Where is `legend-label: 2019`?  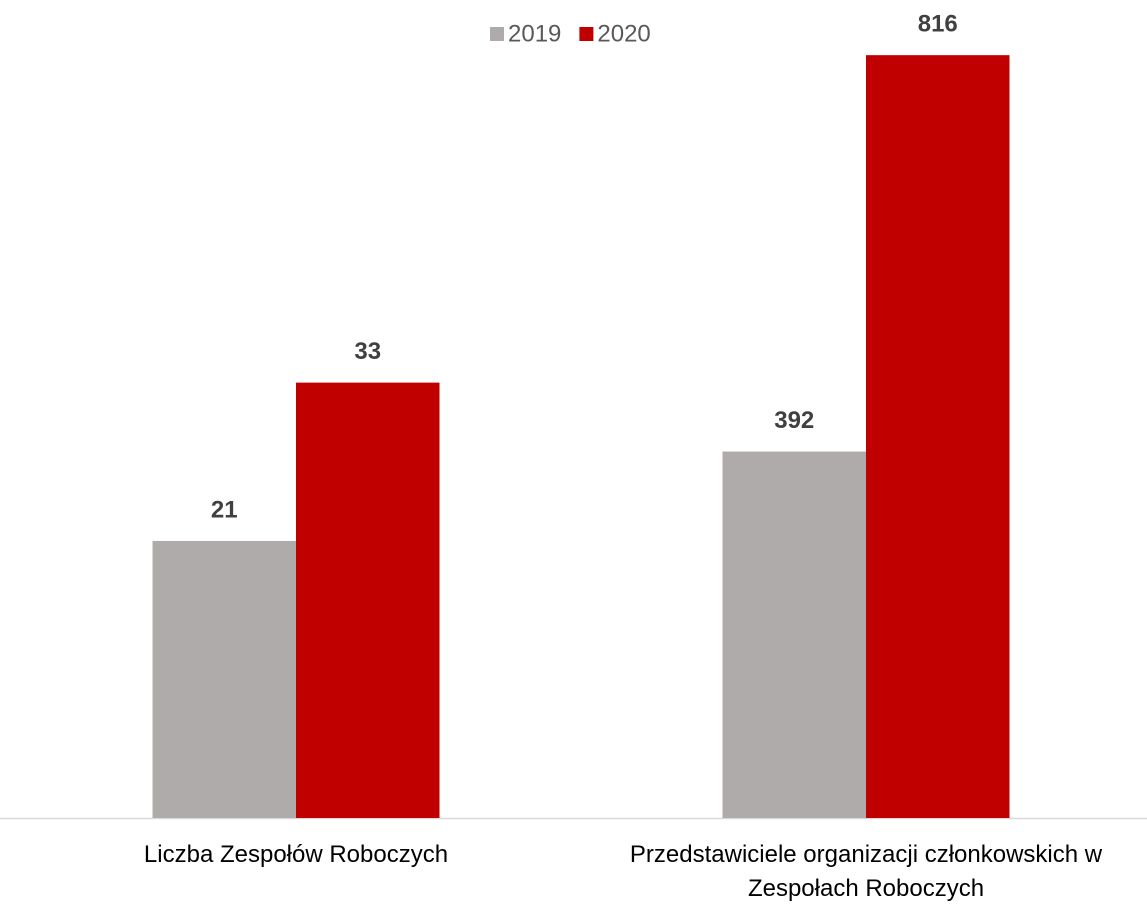 legend-label: 2019 is located at coordinates (534, 33).